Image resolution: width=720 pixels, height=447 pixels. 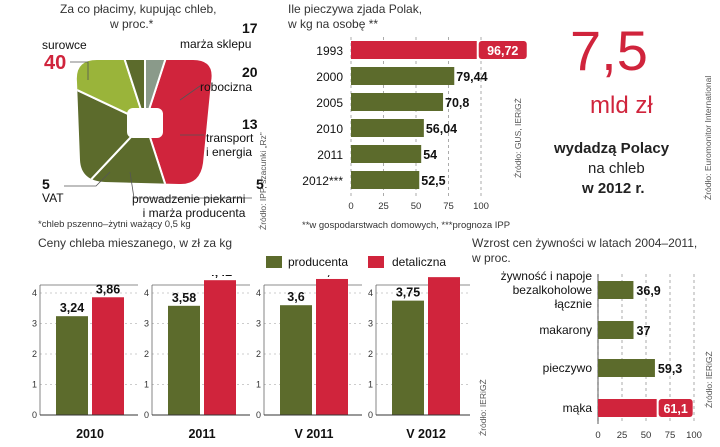 I want to click on pie-value-robocizna: 20, so click(x=250, y=72).